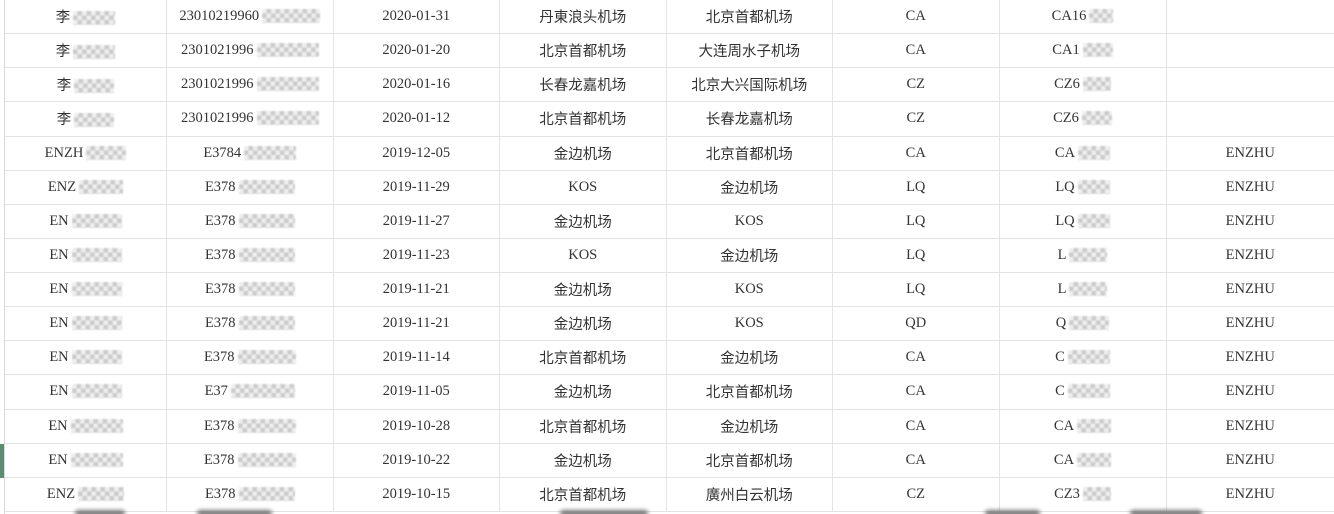 This screenshot has width=1334, height=514. I want to click on table-row: EN E378 2019-11-27 金边机场 KOS LQ LQ ENZHU, so click(669, 221).